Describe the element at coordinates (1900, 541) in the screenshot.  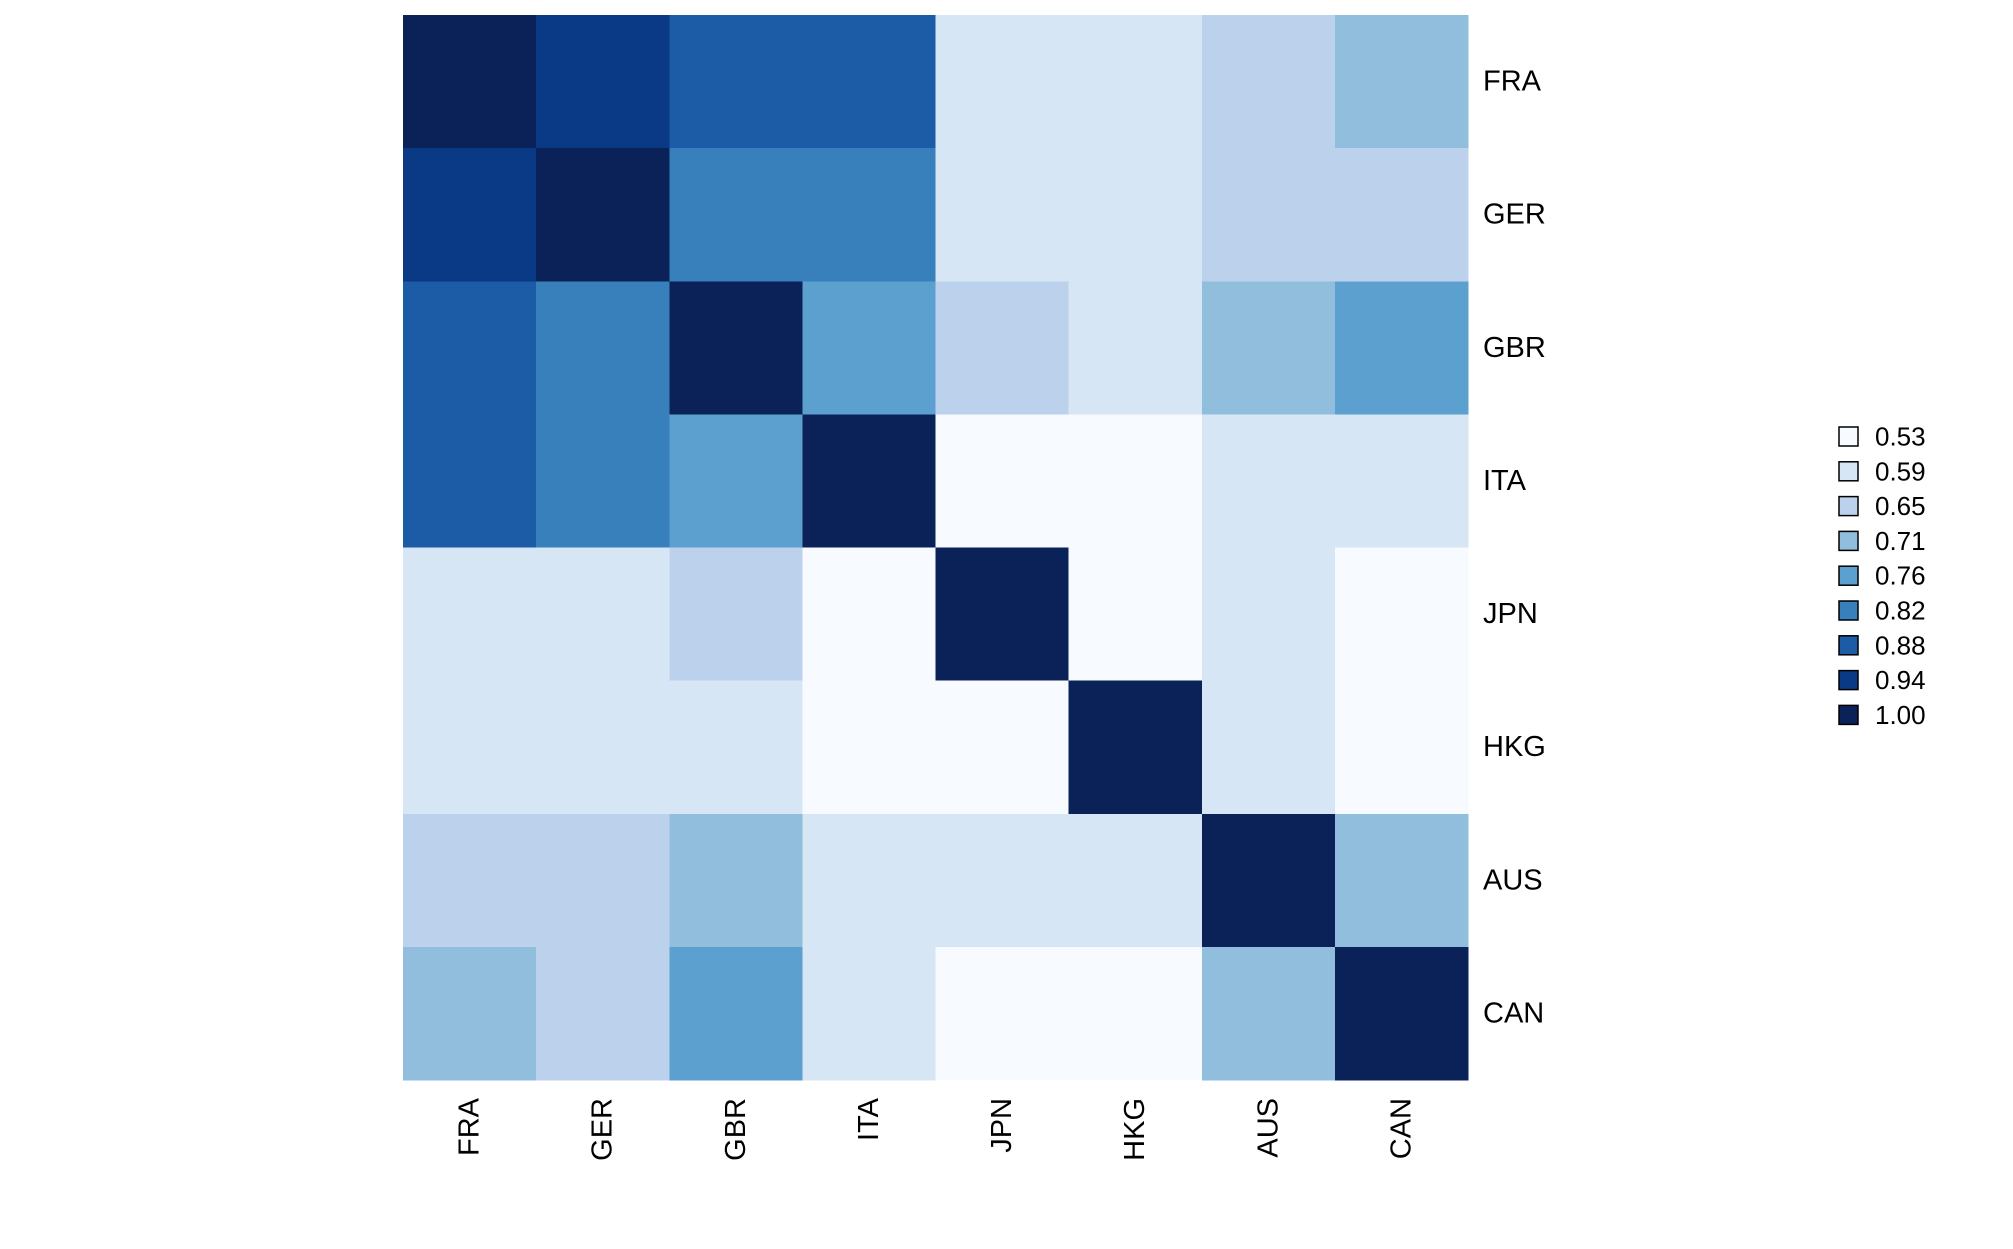
I see `legend-label-0-71: 0.71` at that location.